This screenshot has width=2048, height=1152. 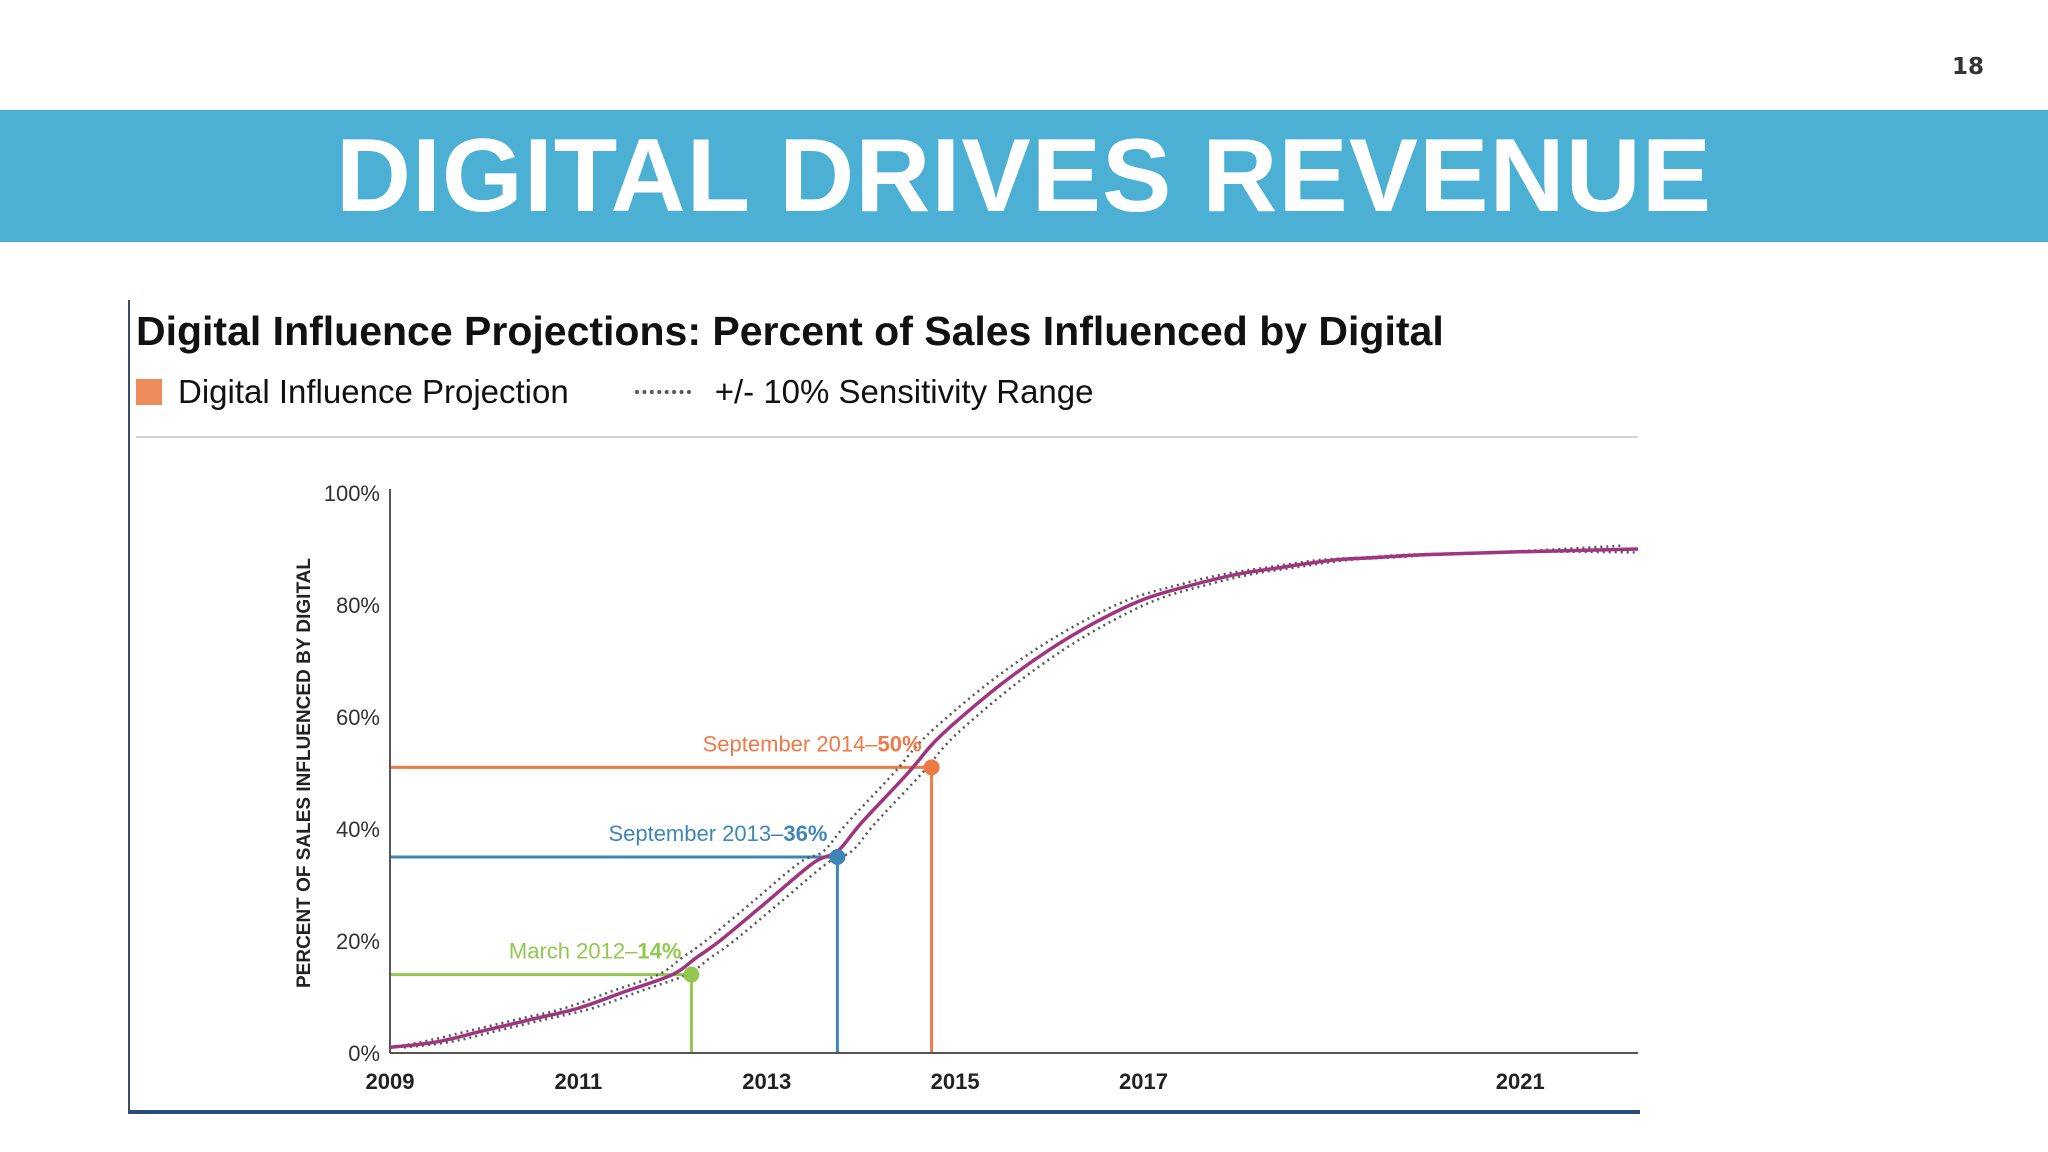 I want to click on slide-title: DIGITAL DRIVES REVENUE, so click(x=1024, y=176).